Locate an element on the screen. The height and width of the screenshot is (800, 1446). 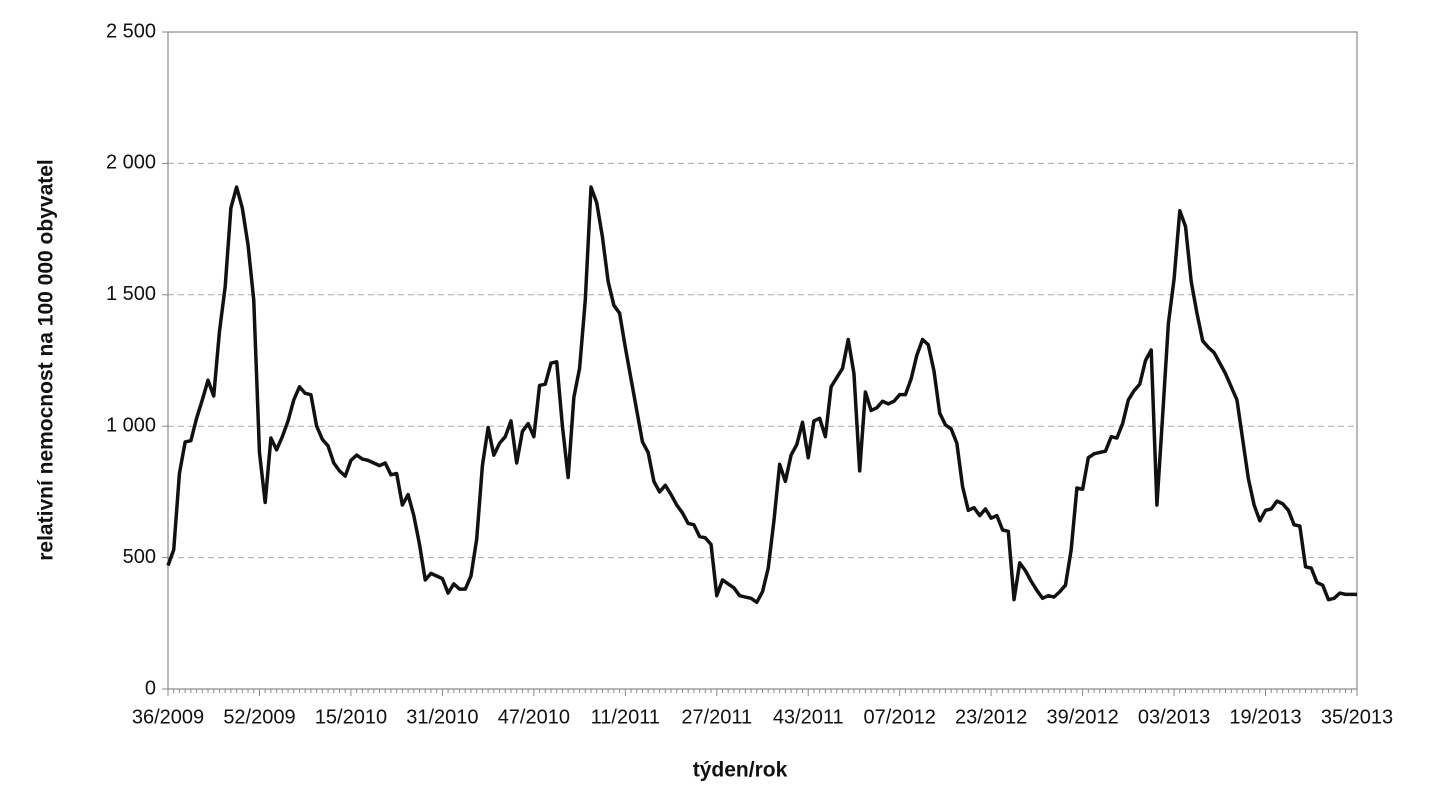
x-tick-label: 39/2012 is located at coordinates (1082, 717).